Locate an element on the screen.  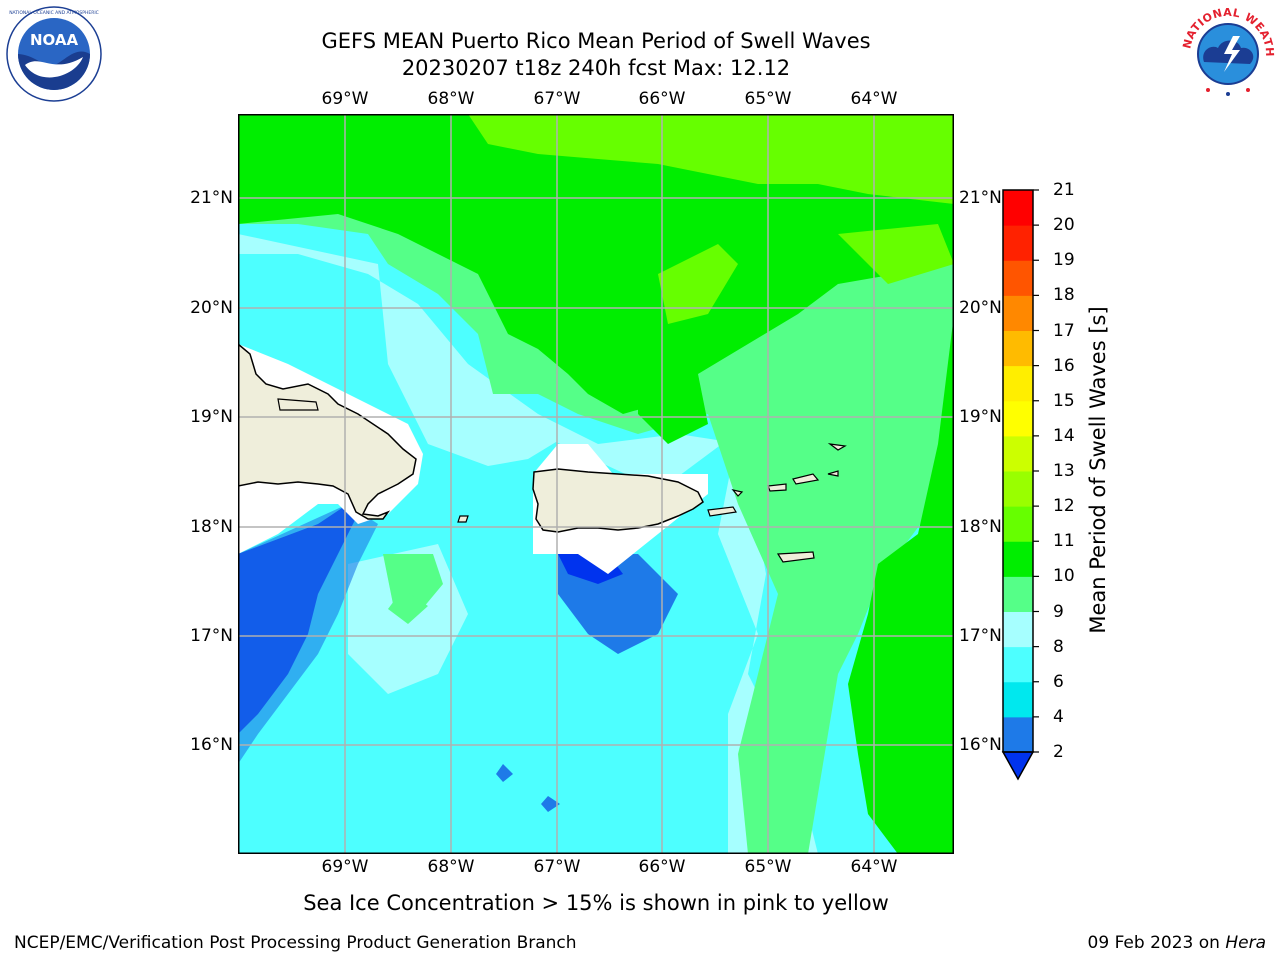
lon-label-bottom: 65°W is located at coordinates (768, 867).